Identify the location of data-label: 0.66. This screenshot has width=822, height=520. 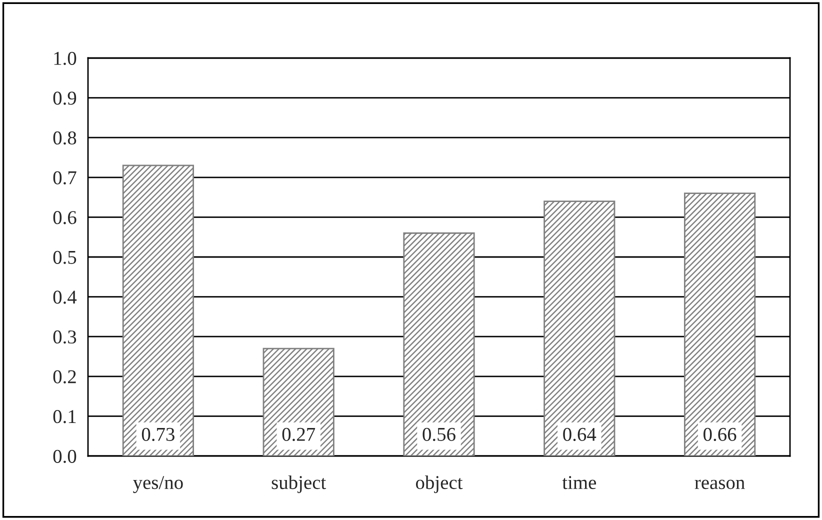
(720, 435).